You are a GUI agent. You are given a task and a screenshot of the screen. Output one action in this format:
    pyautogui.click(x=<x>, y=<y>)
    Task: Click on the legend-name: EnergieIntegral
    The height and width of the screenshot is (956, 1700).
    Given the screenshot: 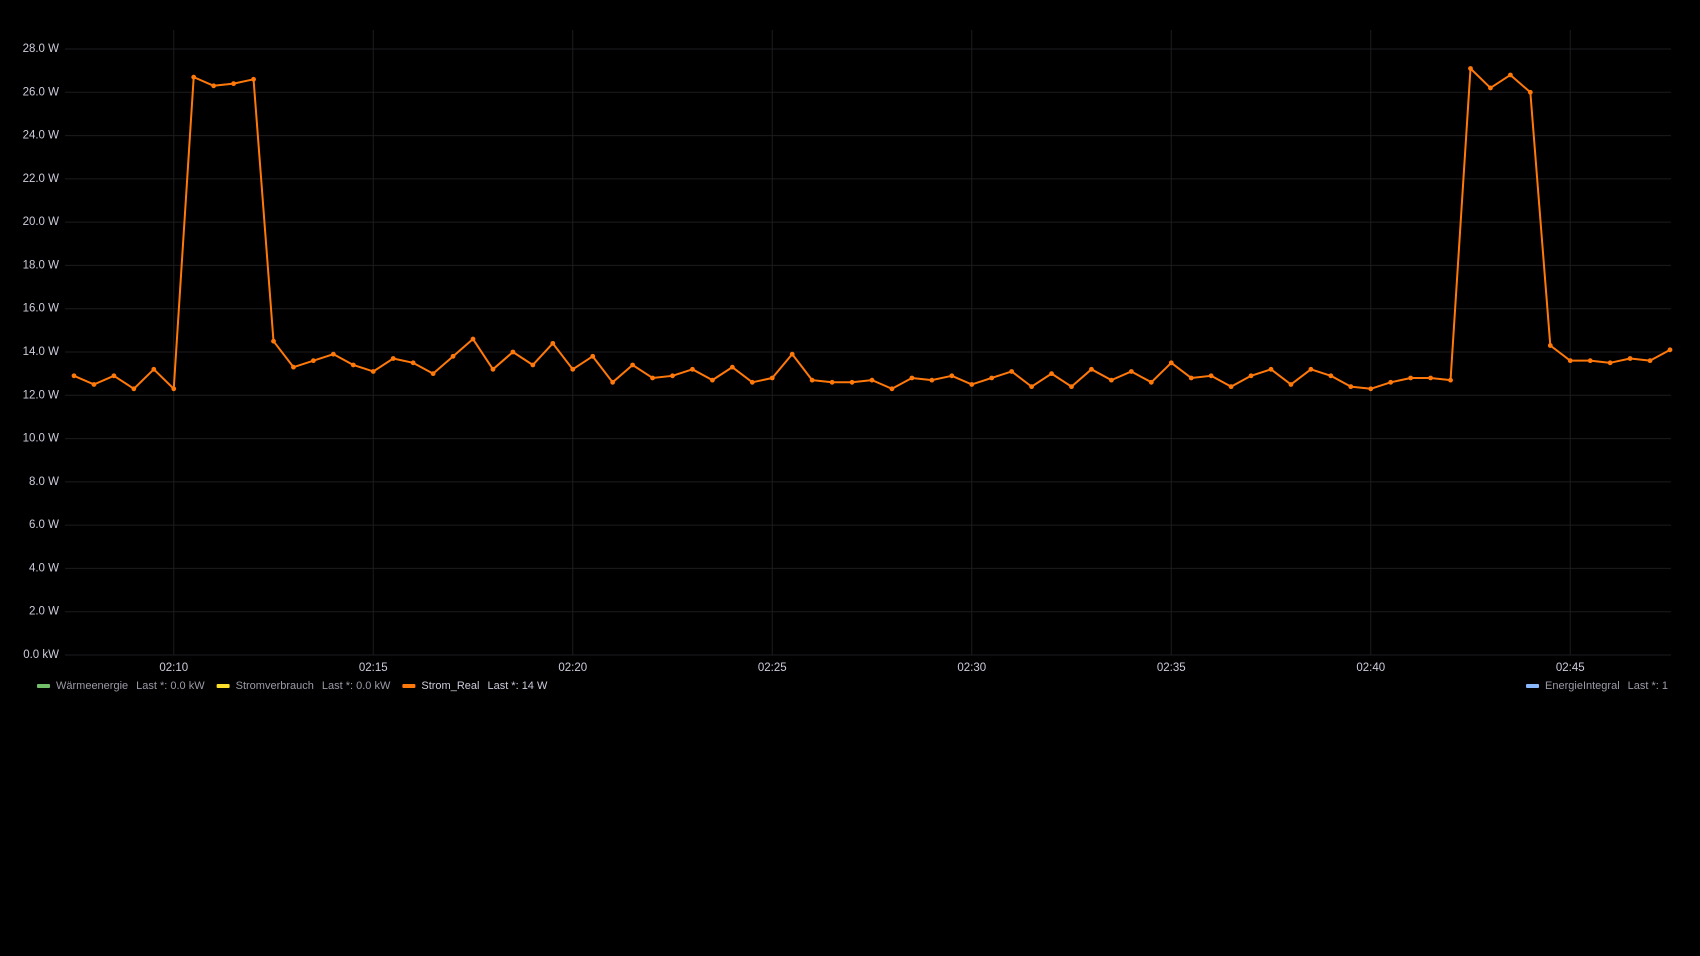 What is the action you would take?
    pyautogui.click(x=1582, y=686)
    